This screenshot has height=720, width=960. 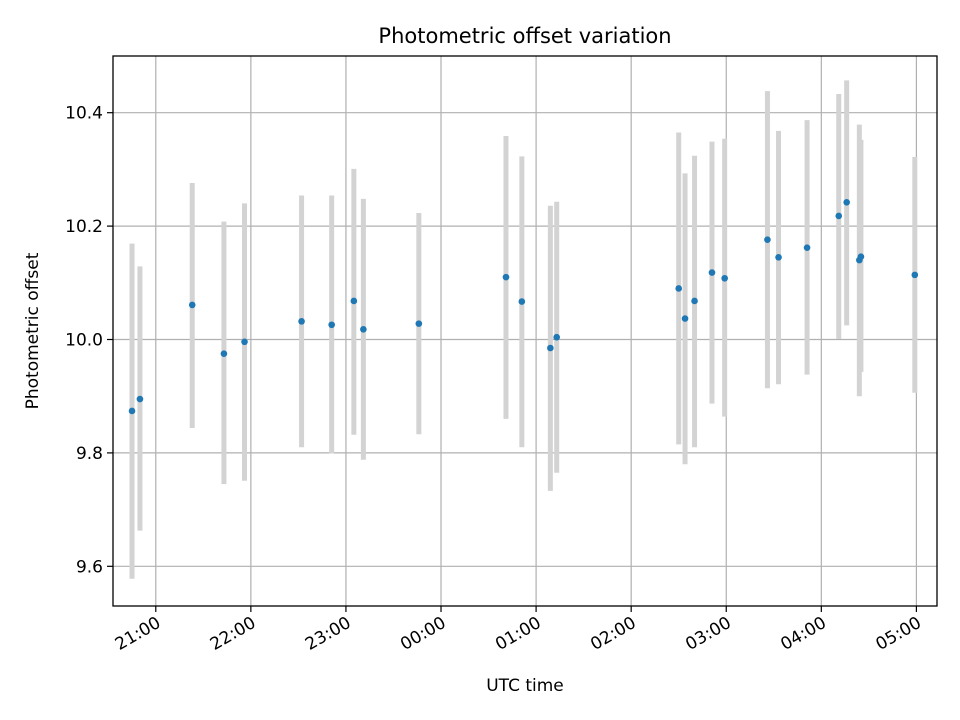 I want to click on y-axis: 9.6 9.8 10.0 10.2 10.4, so click(x=89, y=340).